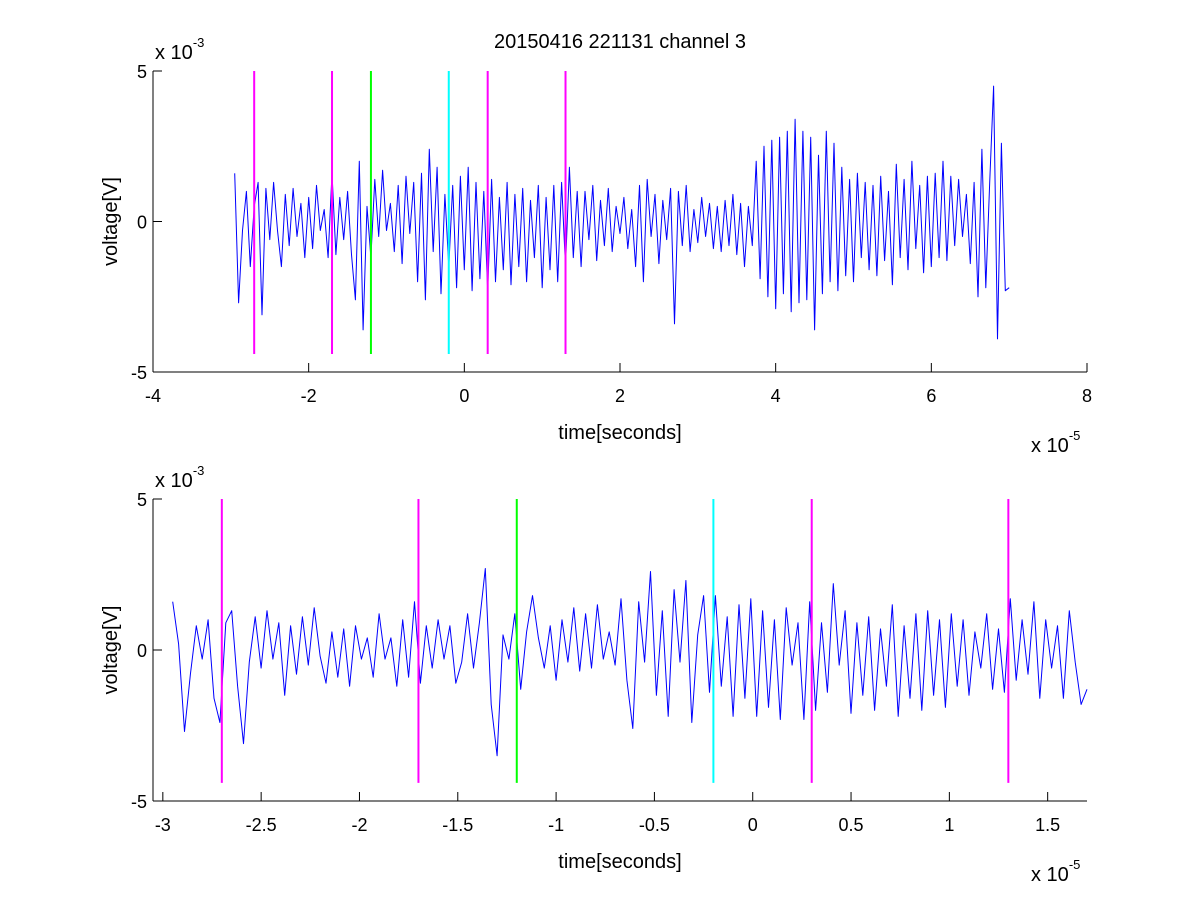  What do you see at coordinates (776, 396) in the screenshot?
I see `x-tick-label: 4` at bounding box center [776, 396].